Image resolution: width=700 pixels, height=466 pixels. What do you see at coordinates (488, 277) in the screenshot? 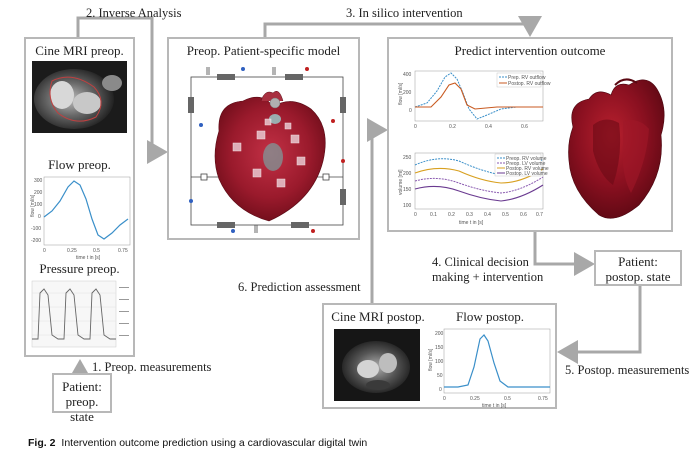
I see `step-clinical-decision-line2: making + intervention` at bounding box center [488, 277].